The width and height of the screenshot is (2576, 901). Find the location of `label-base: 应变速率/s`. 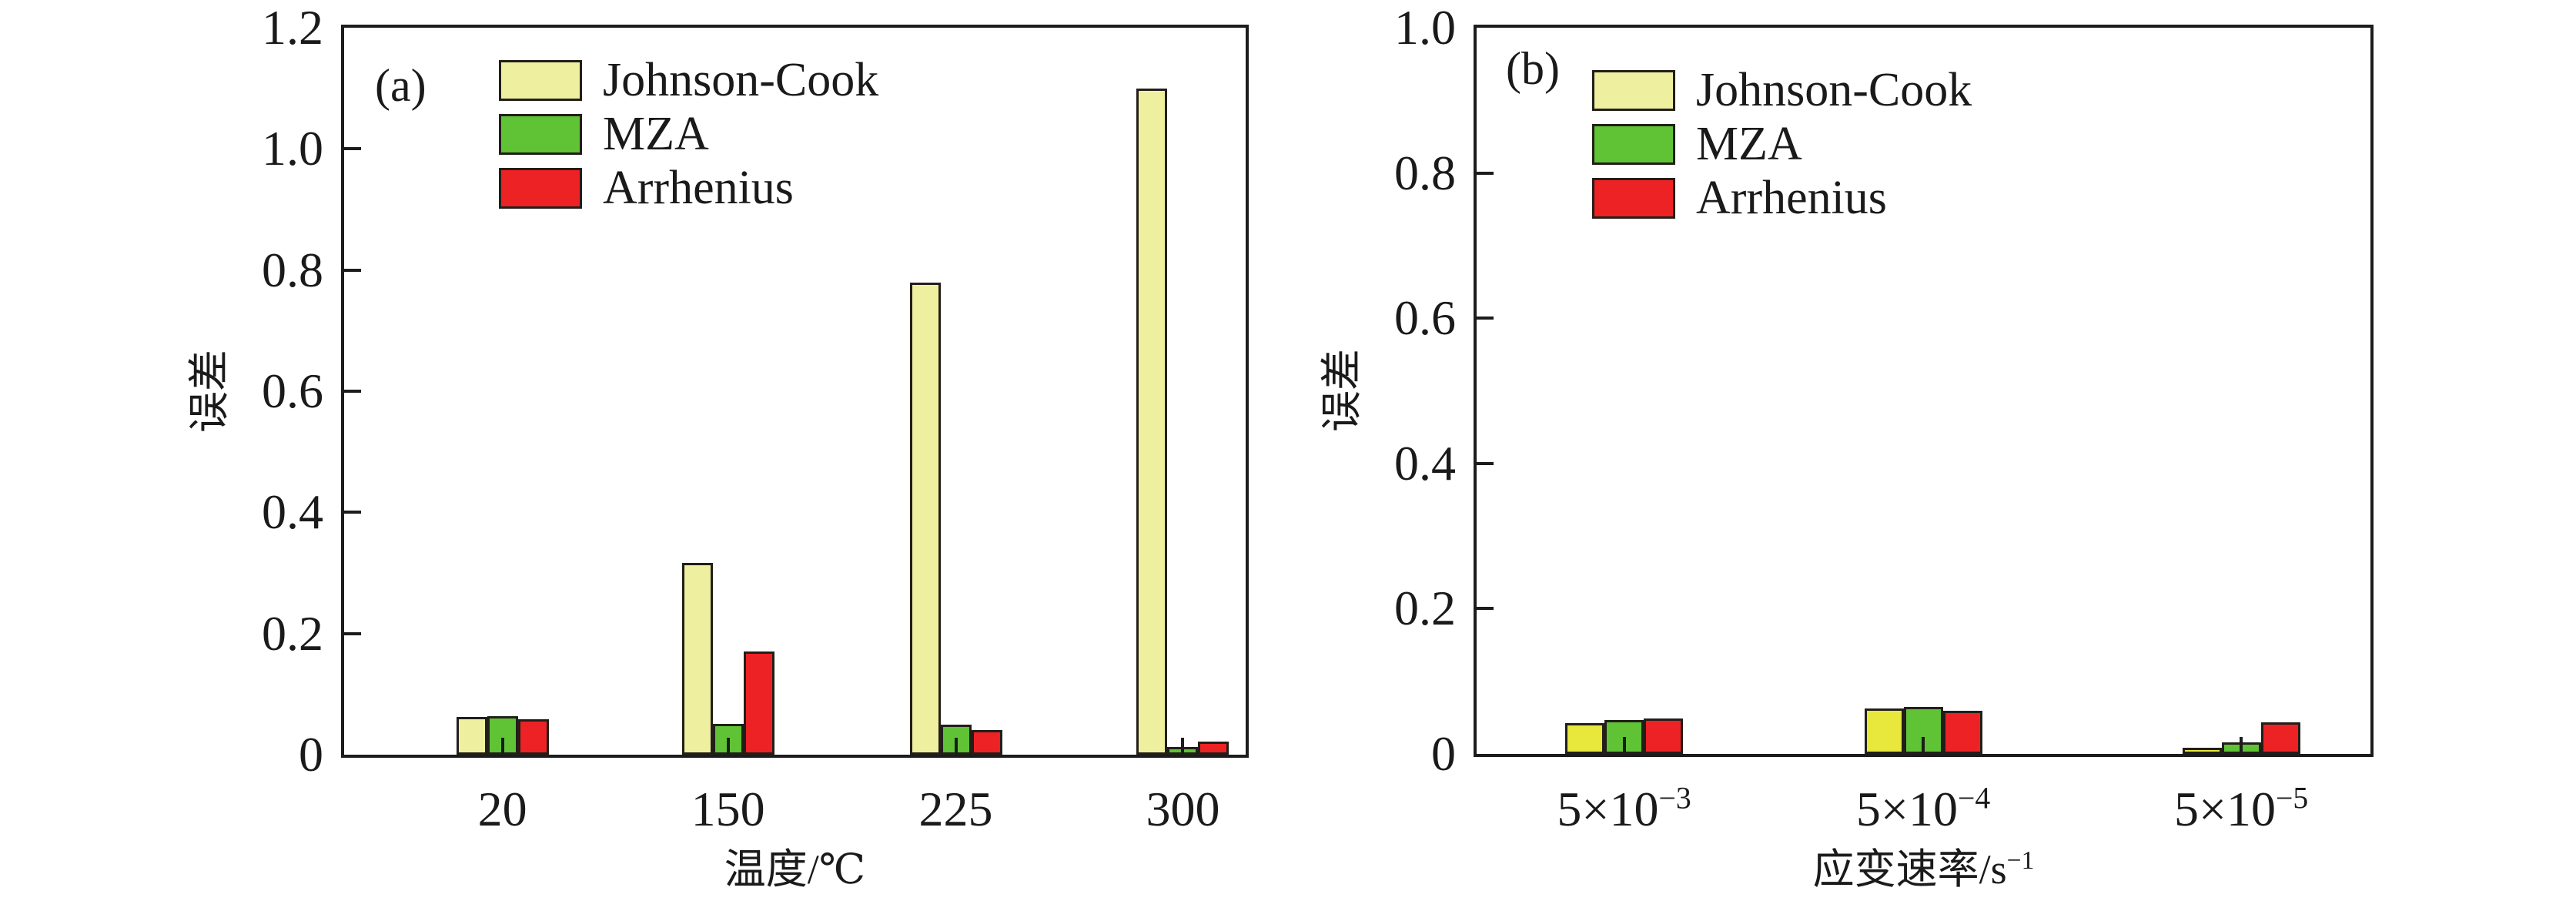

label-base: 应变速率/s is located at coordinates (1910, 869).